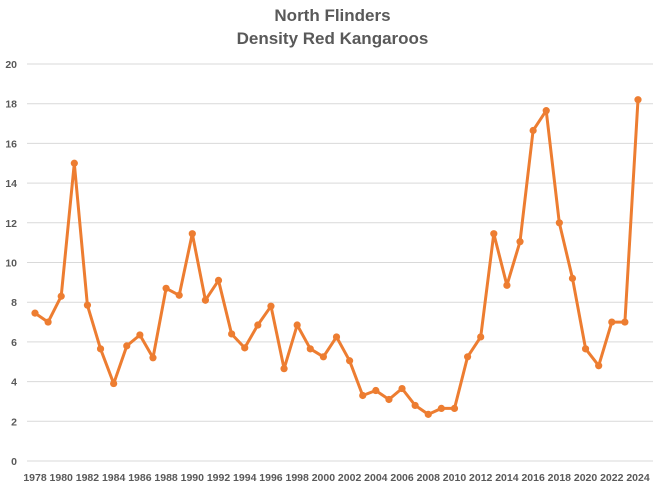 This screenshot has width=665, height=490. Describe the element at coordinates (350, 478) in the screenshot. I see `x-tick-label: 2002` at that location.